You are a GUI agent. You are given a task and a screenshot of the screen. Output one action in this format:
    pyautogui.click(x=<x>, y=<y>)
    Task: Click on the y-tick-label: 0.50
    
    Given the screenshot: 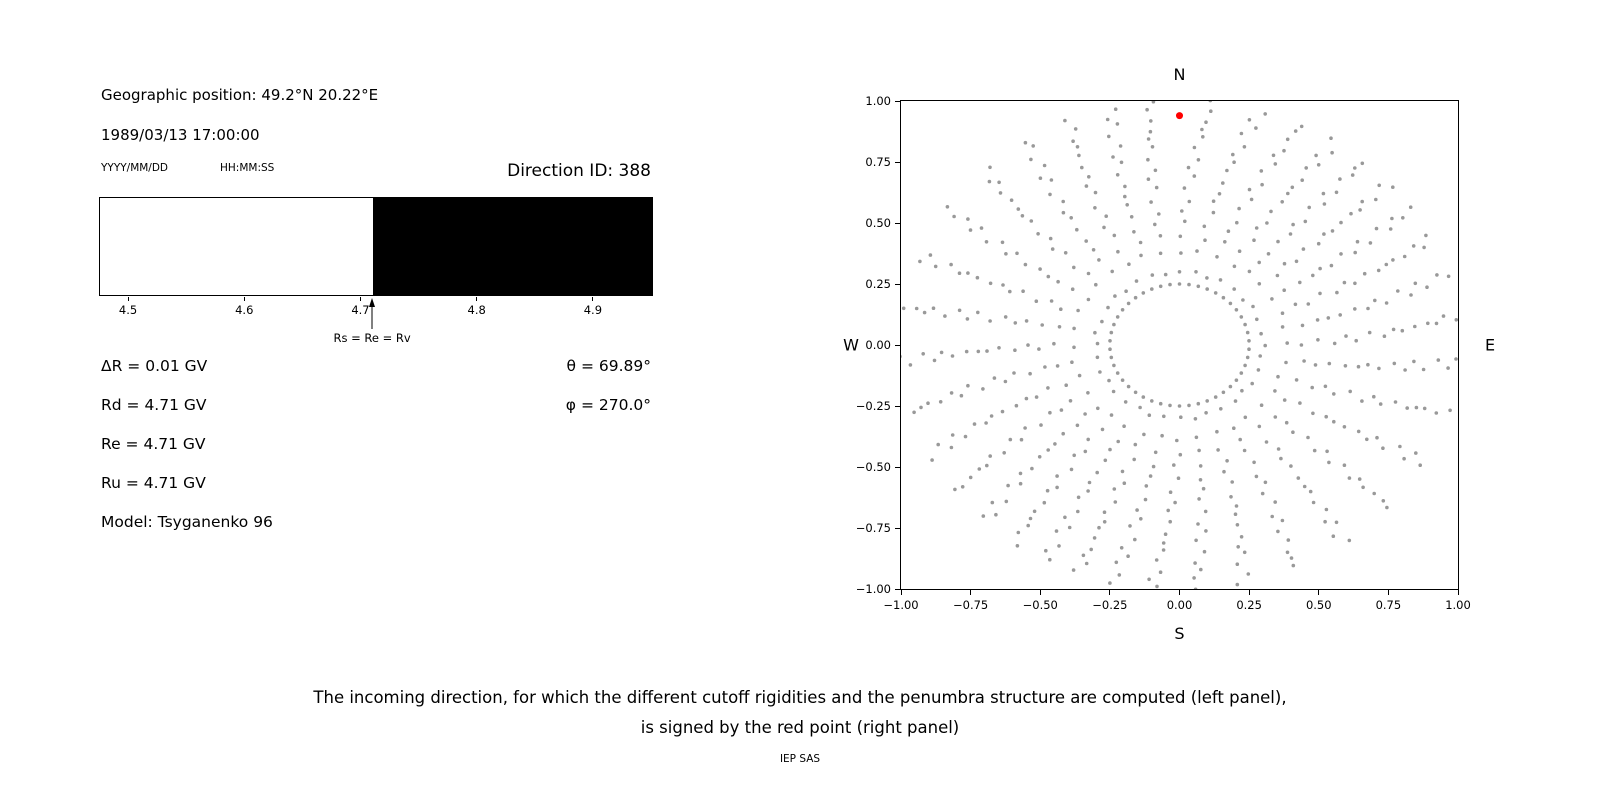 What is the action you would take?
    pyautogui.click(x=878, y=223)
    